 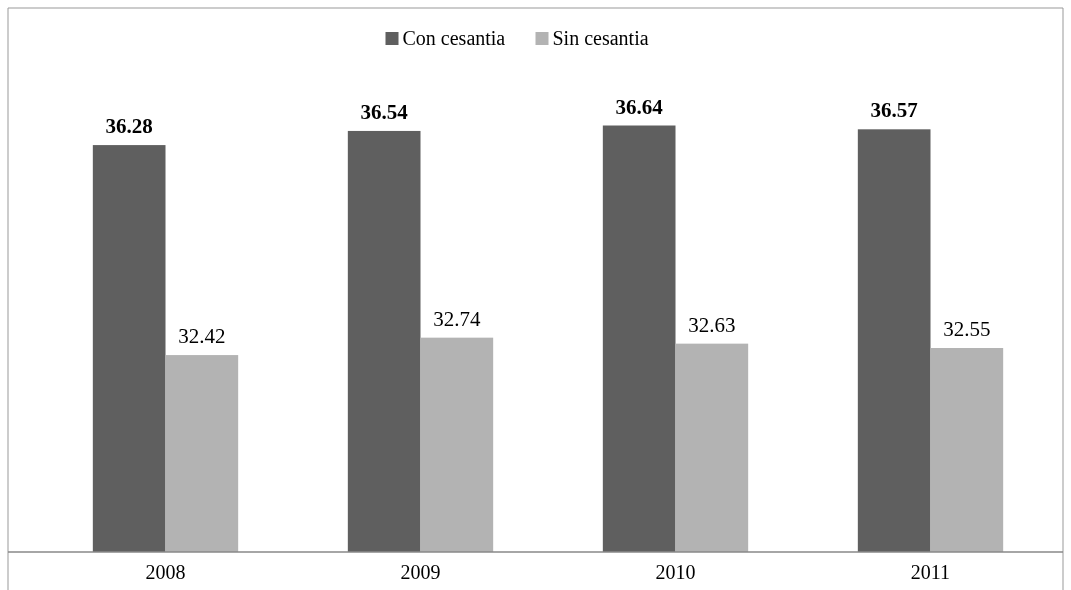 I want to click on data-label: 32.74, so click(x=457, y=318).